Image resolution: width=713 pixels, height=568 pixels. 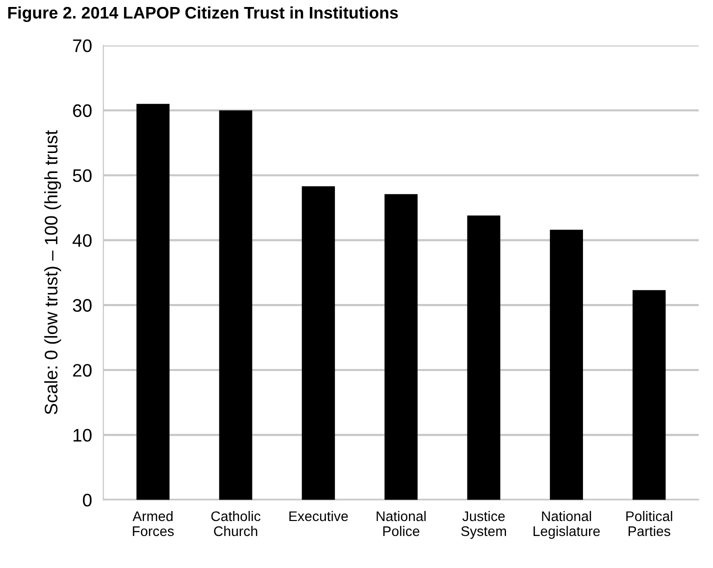 What do you see at coordinates (82, 45) in the screenshot?
I see `y-tick-label: 70` at bounding box center [82, 45].